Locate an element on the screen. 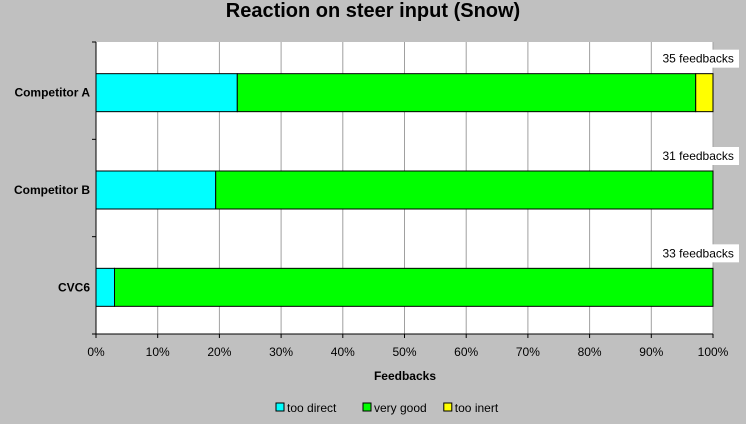 This screenshot has width=746, height=424. x-tick-label: 70% is located at coordinates (528, 352).